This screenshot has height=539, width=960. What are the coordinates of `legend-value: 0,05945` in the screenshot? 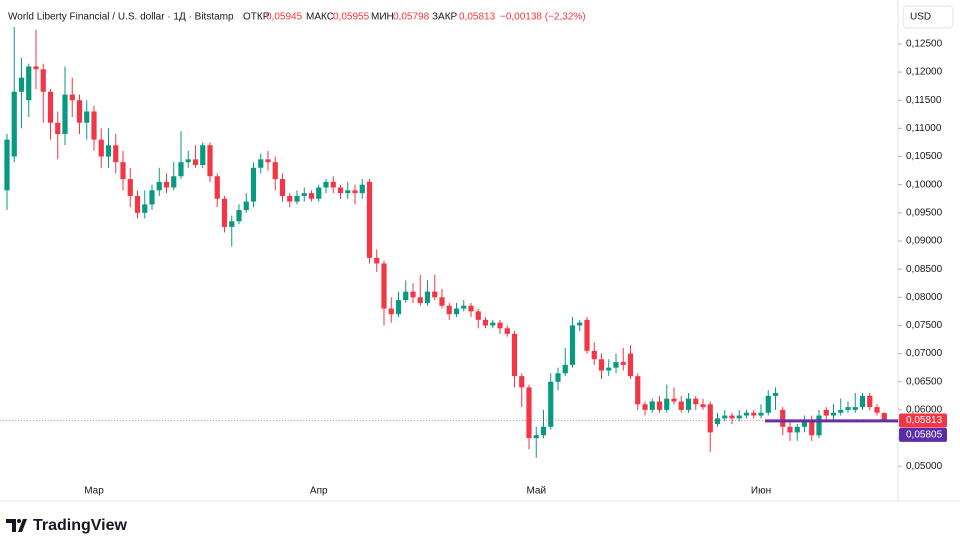 It's located at (284, 17).